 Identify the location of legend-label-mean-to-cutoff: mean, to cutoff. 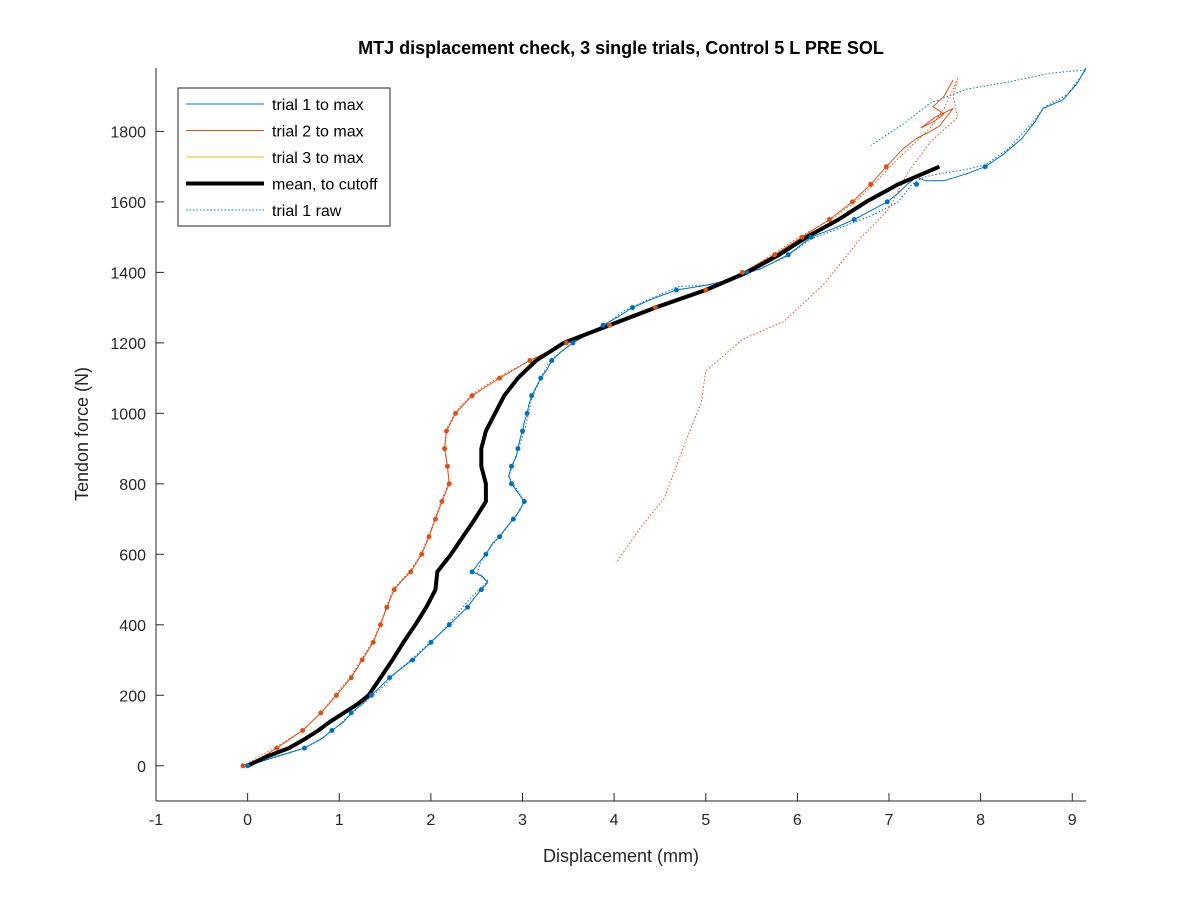
(325, 185).